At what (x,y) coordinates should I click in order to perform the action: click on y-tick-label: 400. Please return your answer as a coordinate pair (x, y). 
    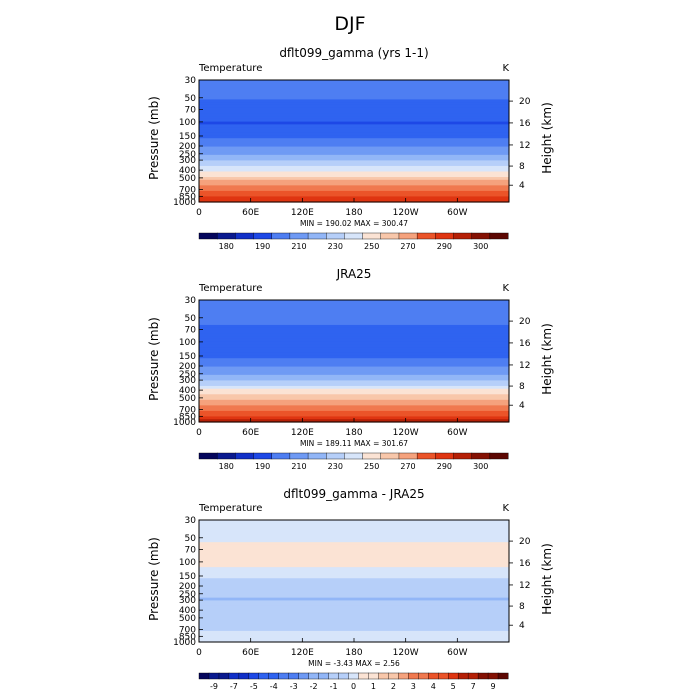
    Looking at the image, I should click on (187, 391).